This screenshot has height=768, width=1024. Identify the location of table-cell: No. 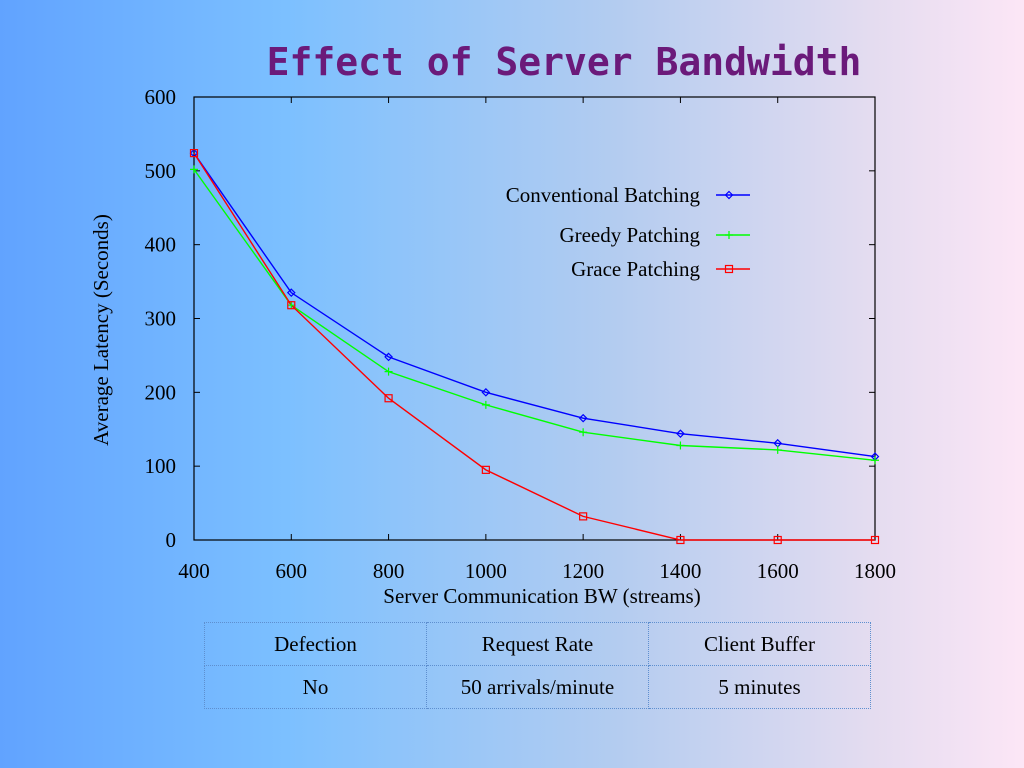
(315, 687).